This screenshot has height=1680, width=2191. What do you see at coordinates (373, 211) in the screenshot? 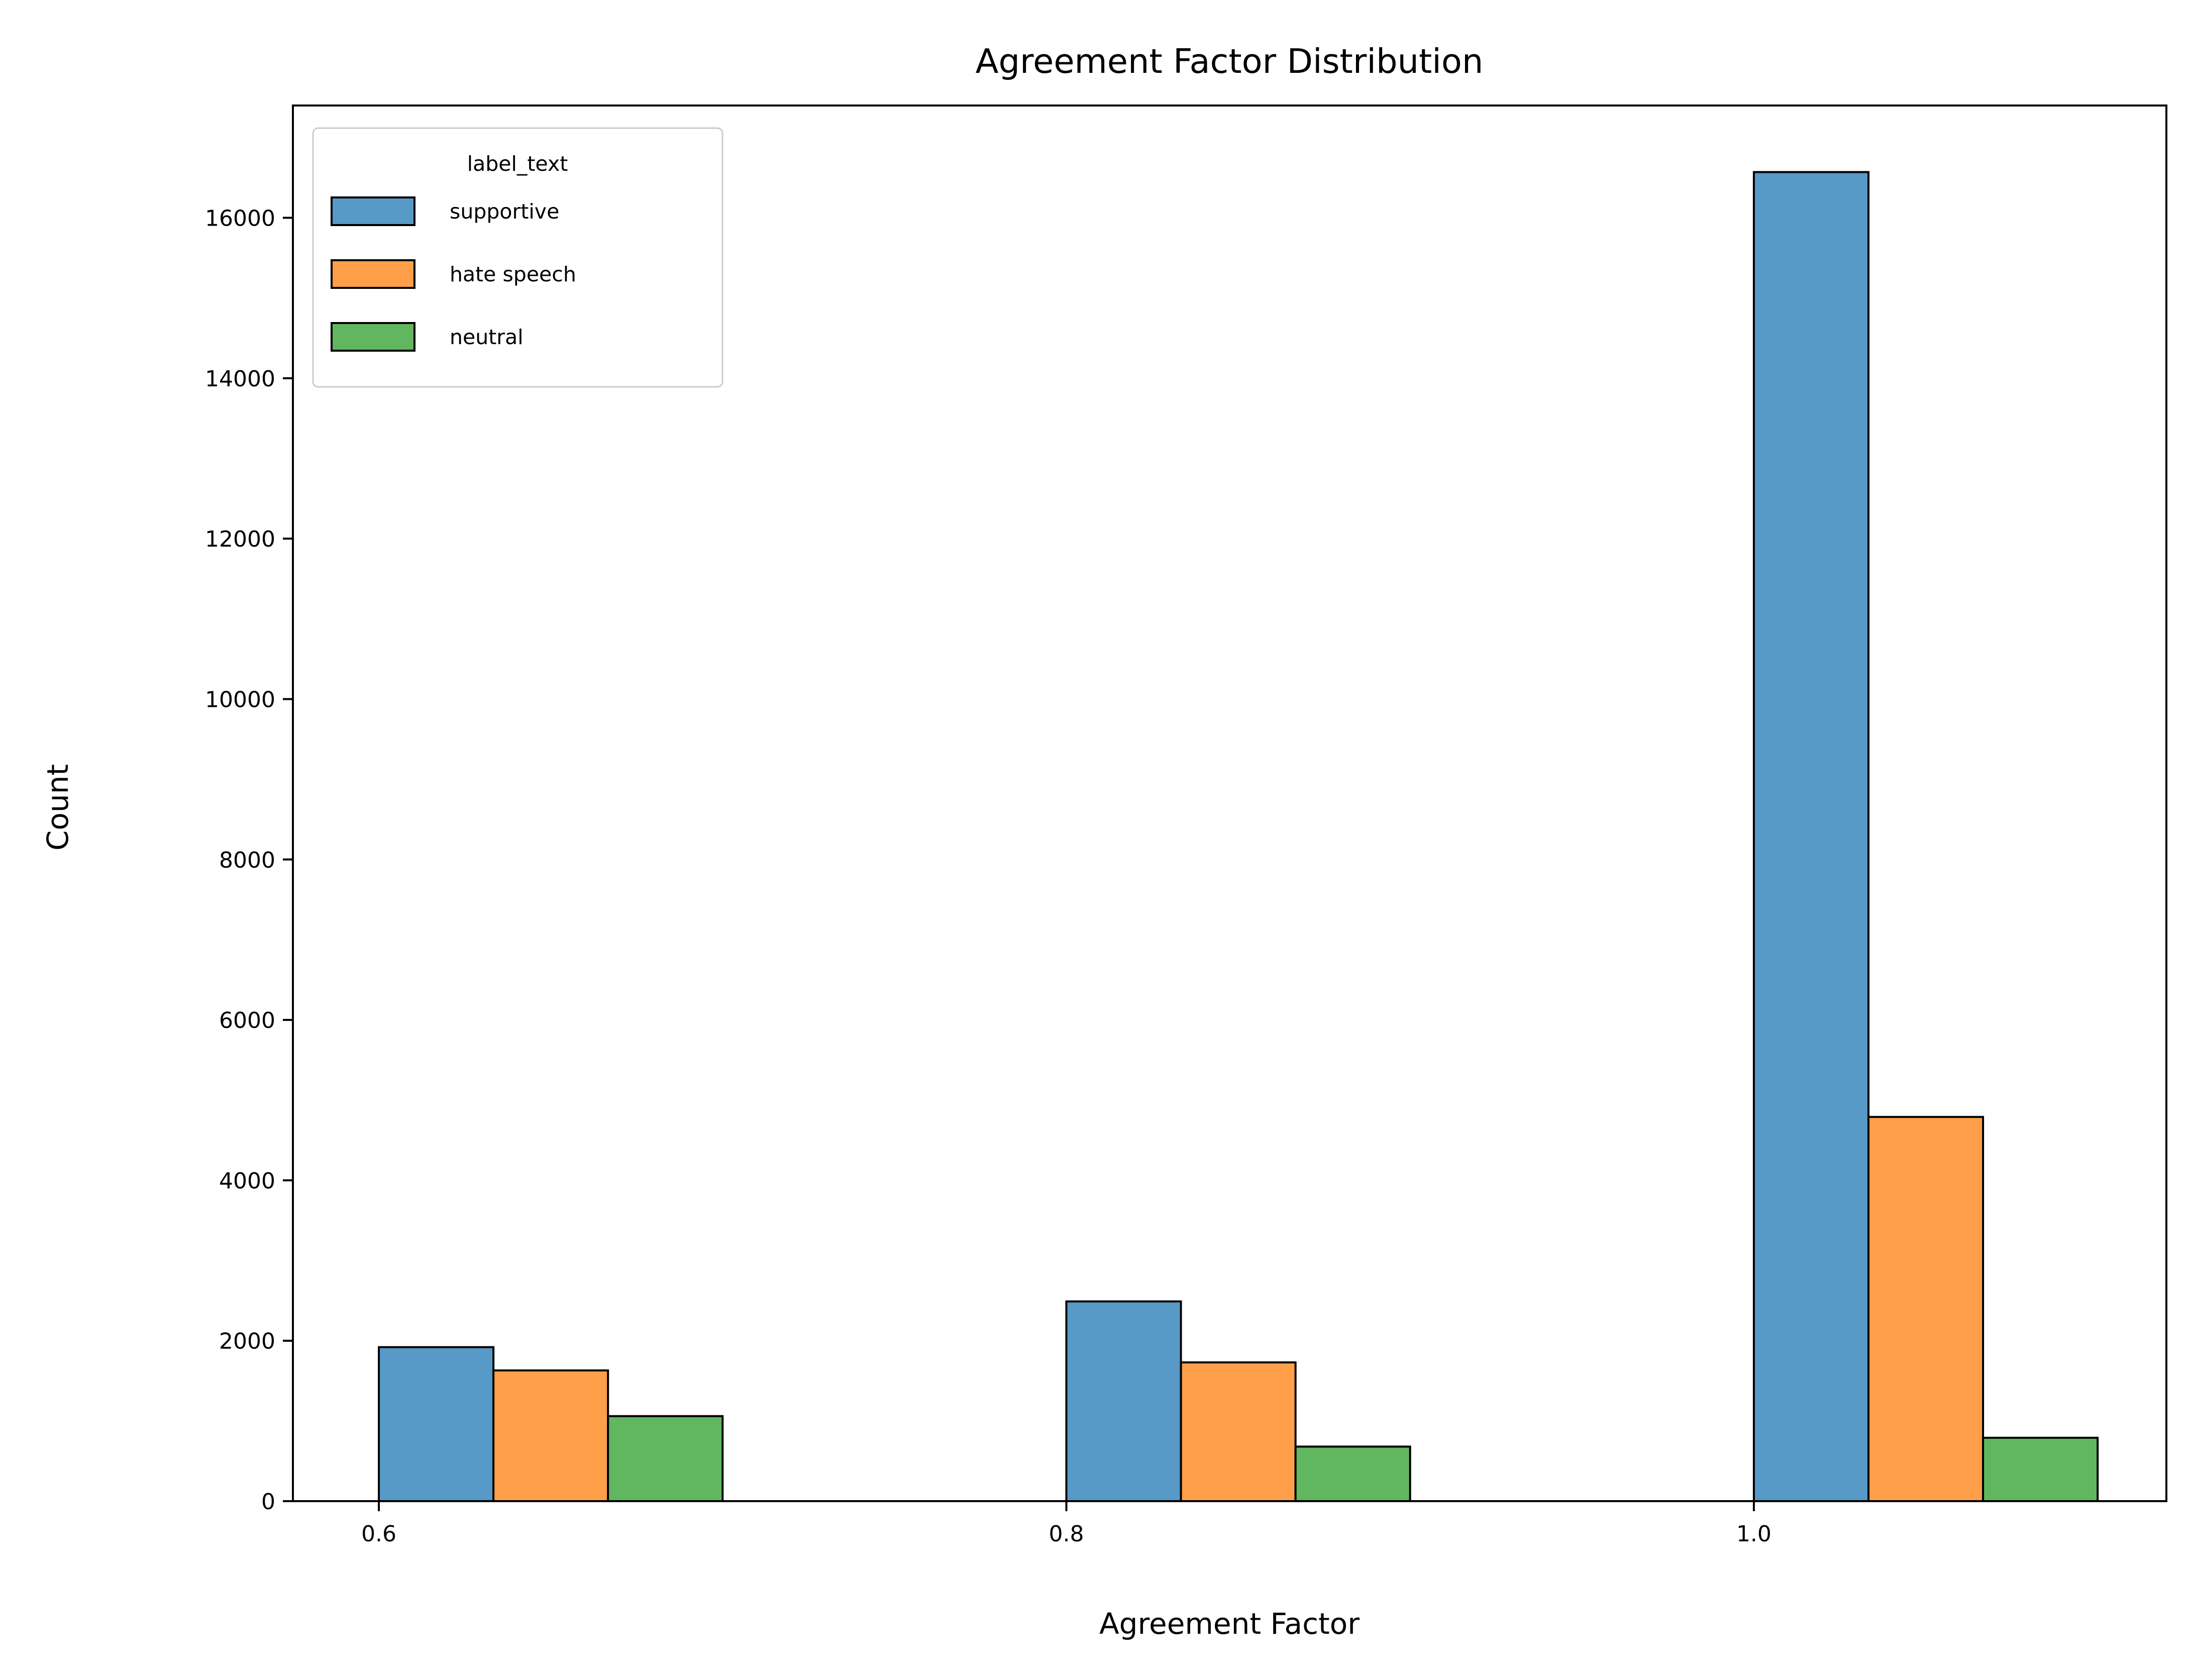
I see `legend-swatch-supportive` at bounding box center [373, 211].